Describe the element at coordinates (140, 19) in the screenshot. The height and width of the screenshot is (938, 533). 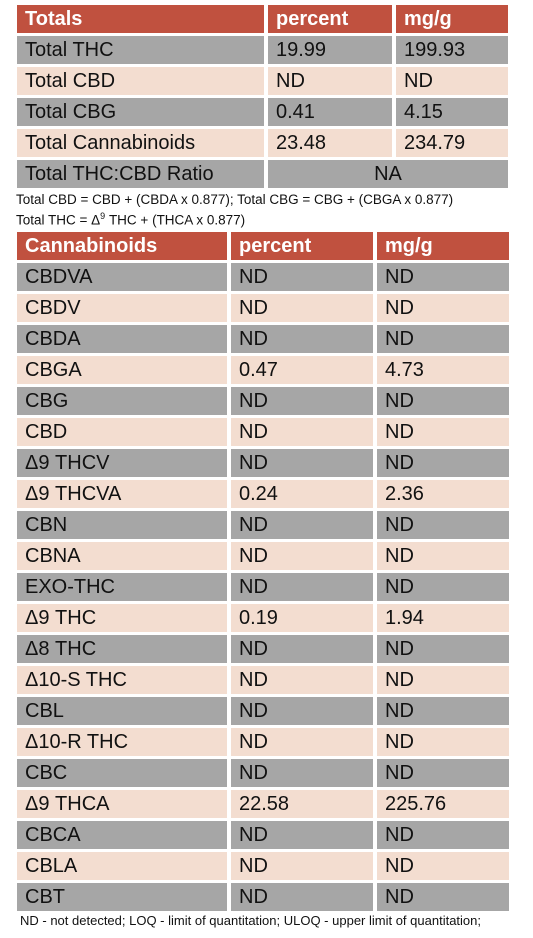
I see `totals-header-name: Totals` at that location.